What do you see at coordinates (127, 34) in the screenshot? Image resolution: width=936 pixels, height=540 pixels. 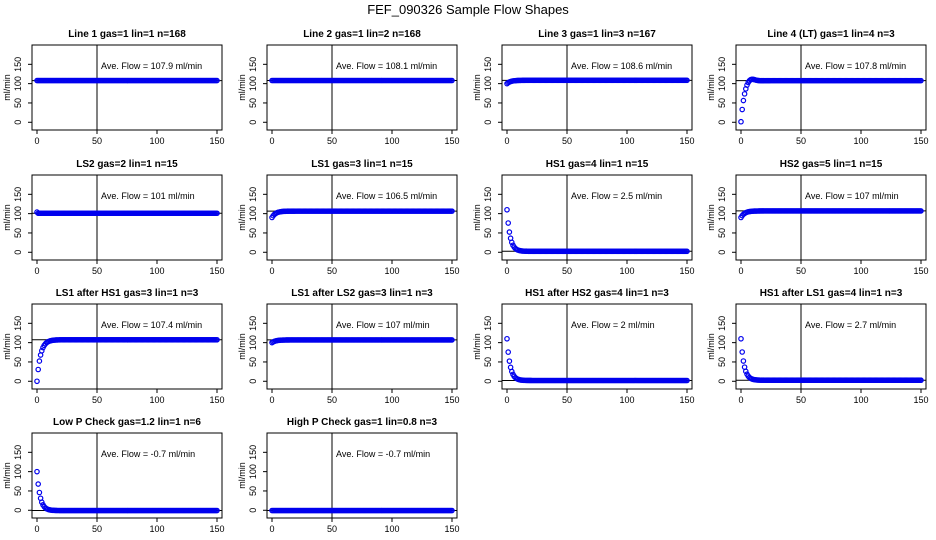 I see `panel-title: Line 1 gas=1 lin=1 n=168` at bounding box center [127, 34].